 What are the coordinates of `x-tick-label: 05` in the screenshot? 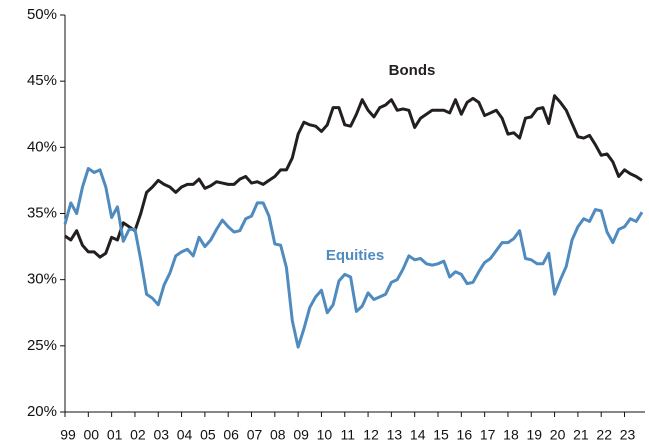 It's located at (208, 435).